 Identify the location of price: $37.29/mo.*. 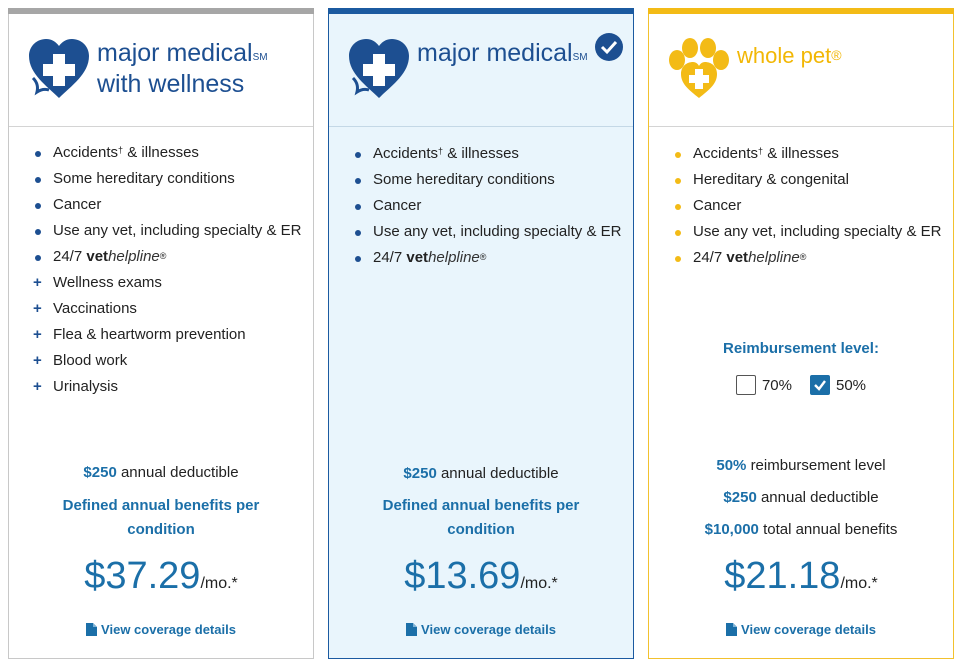
(161, 576).